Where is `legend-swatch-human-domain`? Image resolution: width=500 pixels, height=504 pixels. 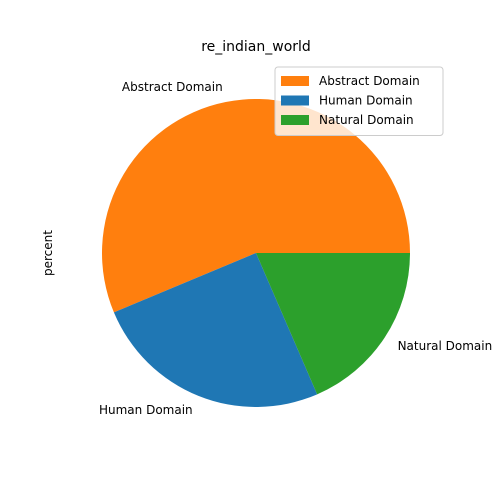
legend-swatch-human-domain is located at coordinates (295, 100).